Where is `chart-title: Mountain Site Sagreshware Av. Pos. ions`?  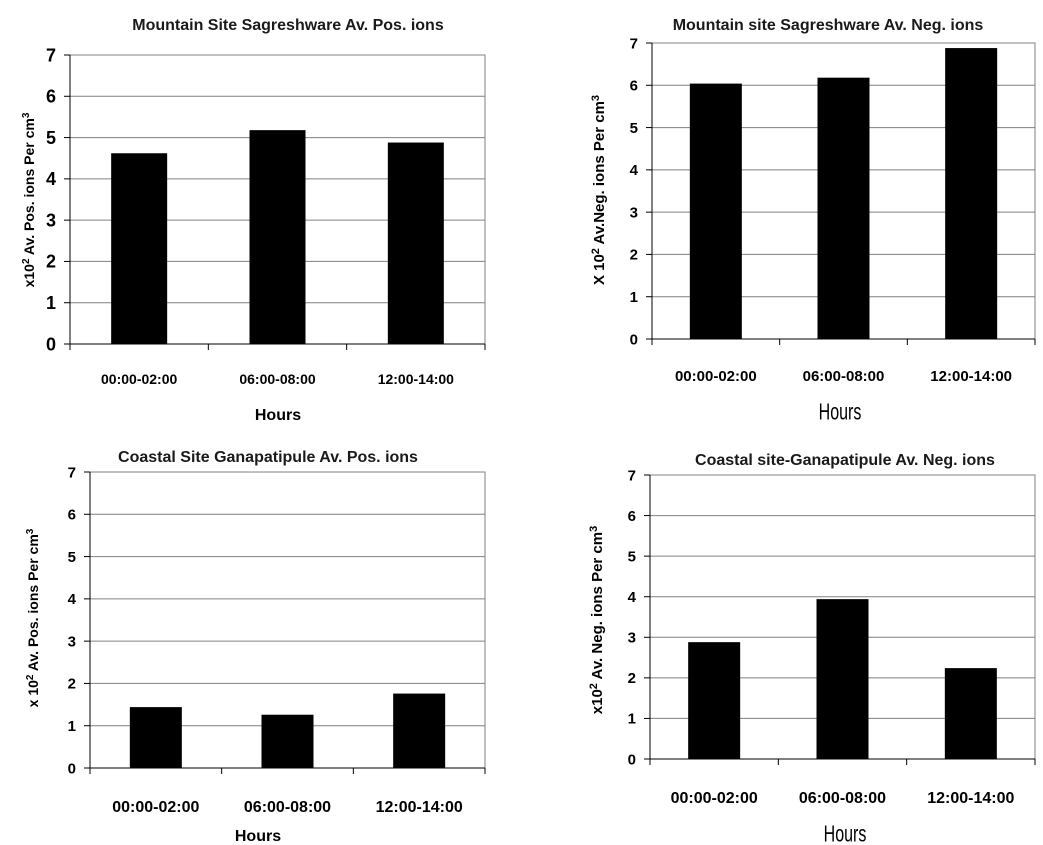 chart-title: Mountain Site Sagreshware Av. Pos. ions is located at coordinates (288, 25).